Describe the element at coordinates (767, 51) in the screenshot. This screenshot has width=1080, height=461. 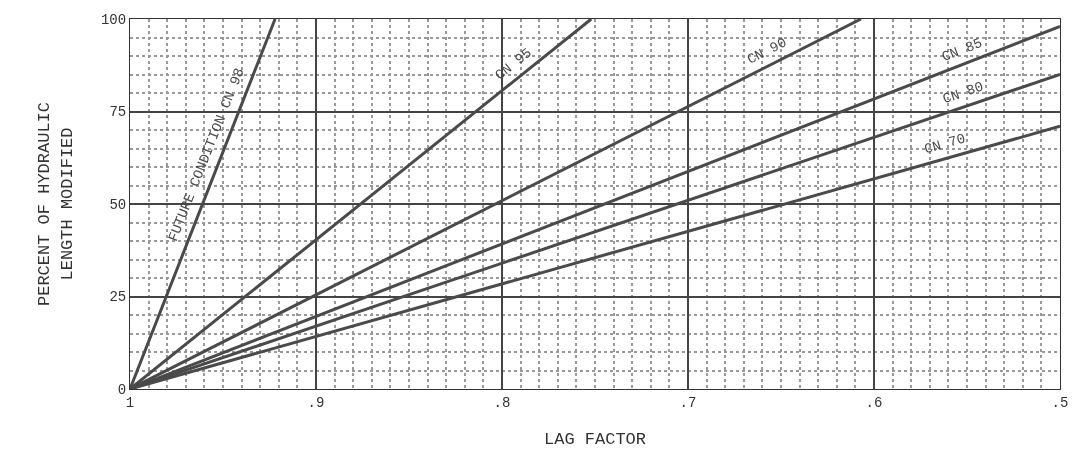
I see `text: CN 90` at that location.